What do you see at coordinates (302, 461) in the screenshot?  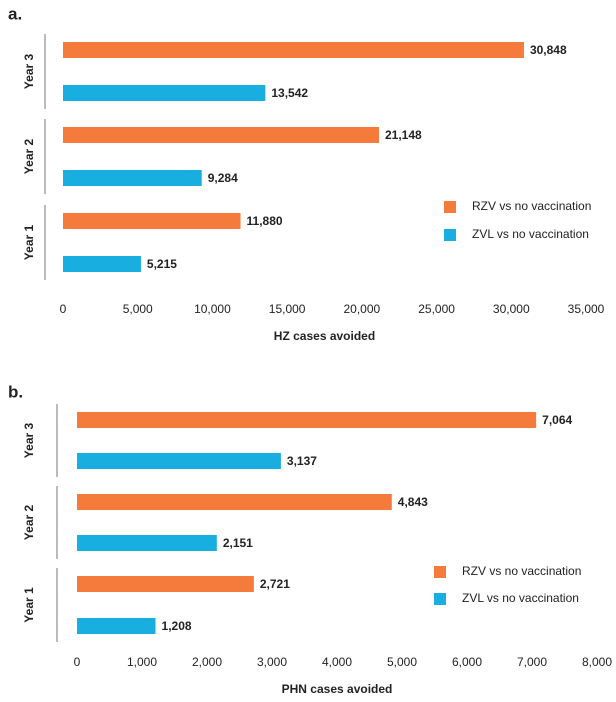 I see `value-label: 3,137` at bounding box center [302, 461].